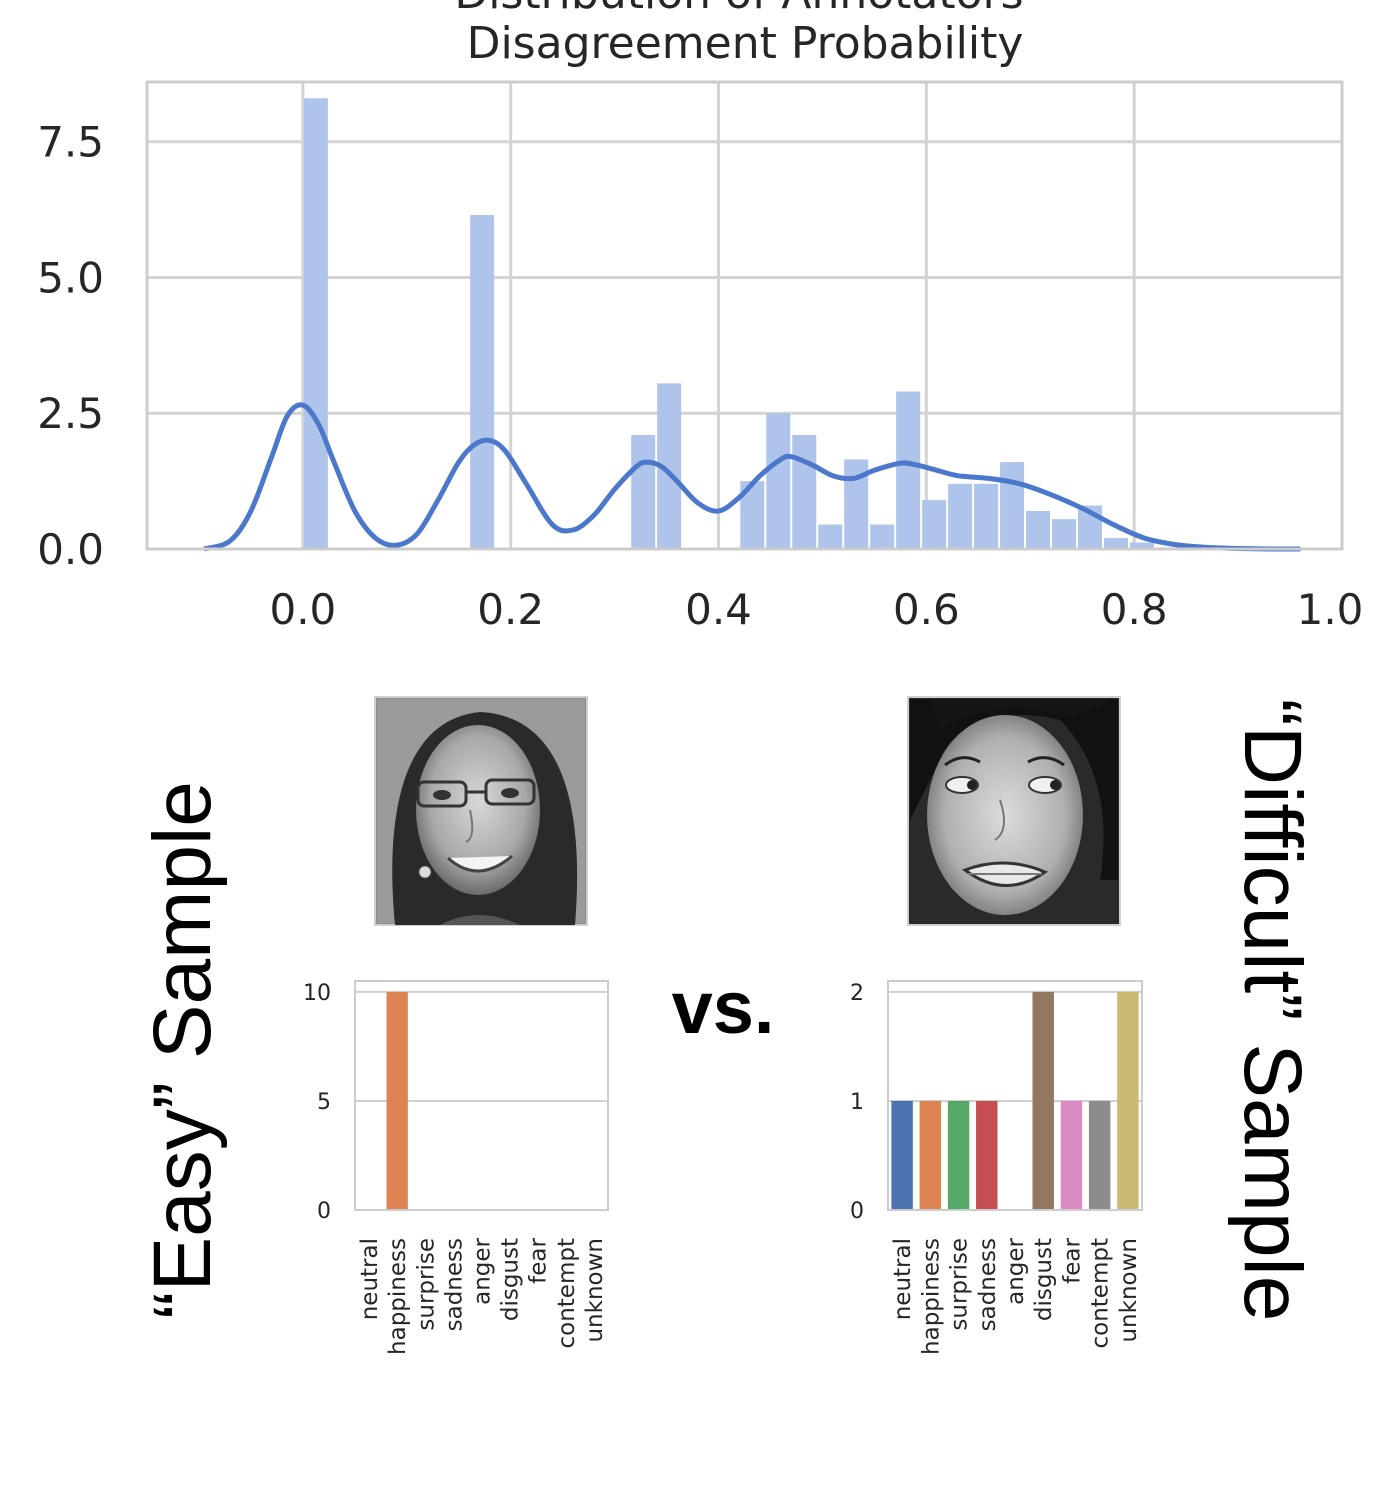 The image size is (1400, 1496). I want to click on x-tick-label: 0.6, so click(926, 609).